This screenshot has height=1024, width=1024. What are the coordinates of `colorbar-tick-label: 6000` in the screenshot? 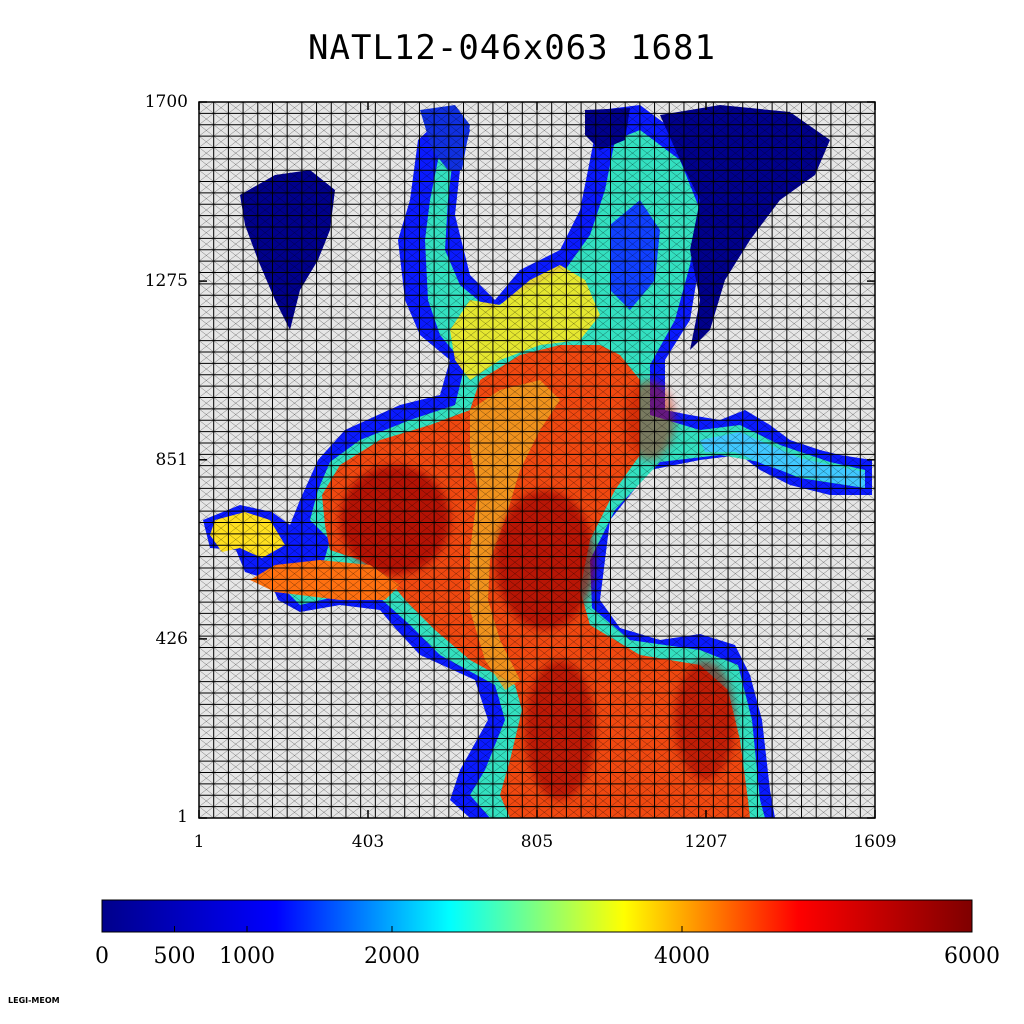 It's located at (972, 956).